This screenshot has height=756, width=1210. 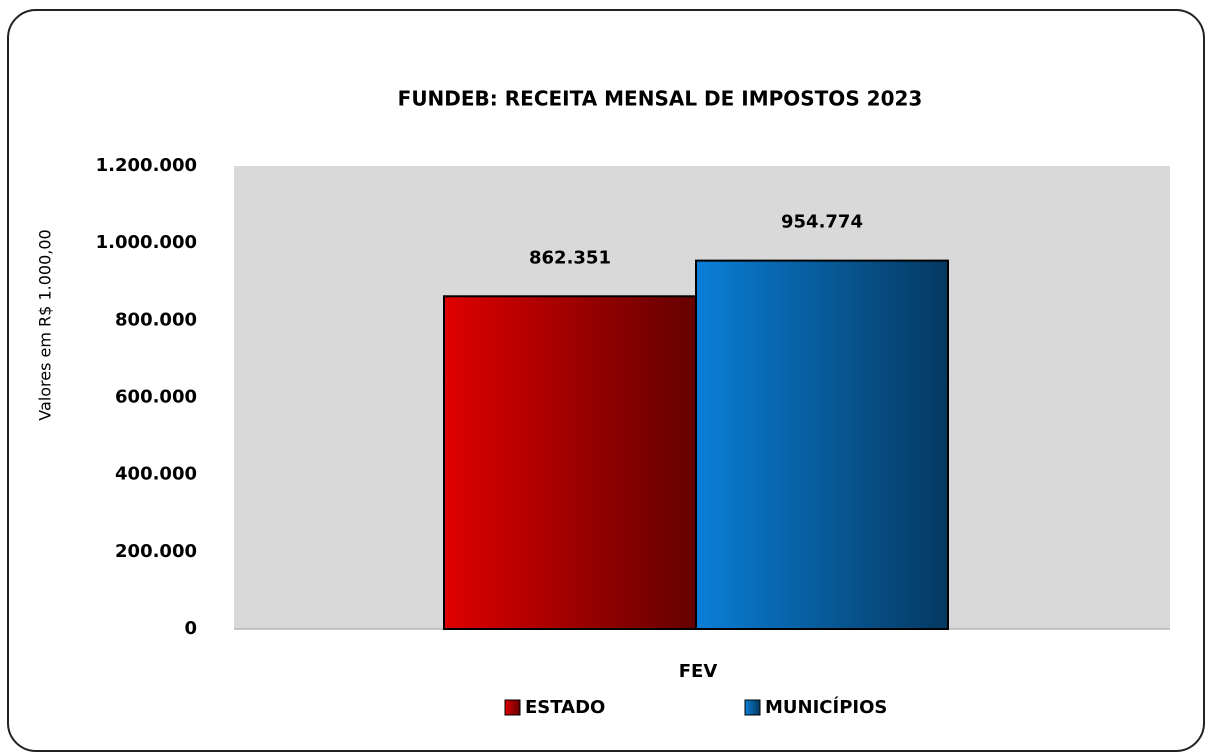 I want to click on legend-label: MUNICÍPIOS, so click(x=826, y=707).